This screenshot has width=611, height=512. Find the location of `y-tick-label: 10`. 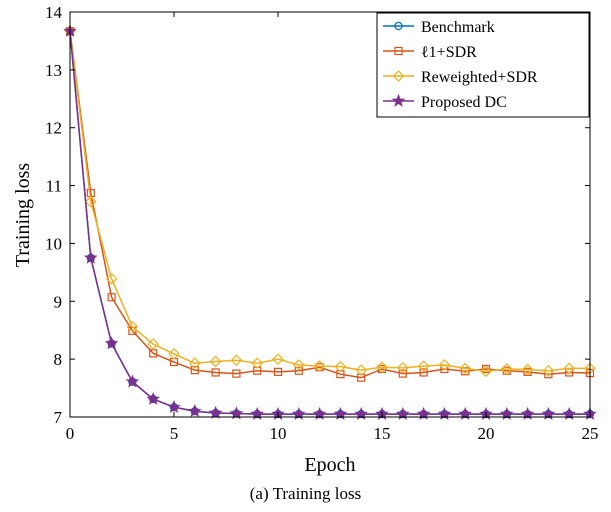

y-tick-label: 10 is located at coordinates (53, 243).